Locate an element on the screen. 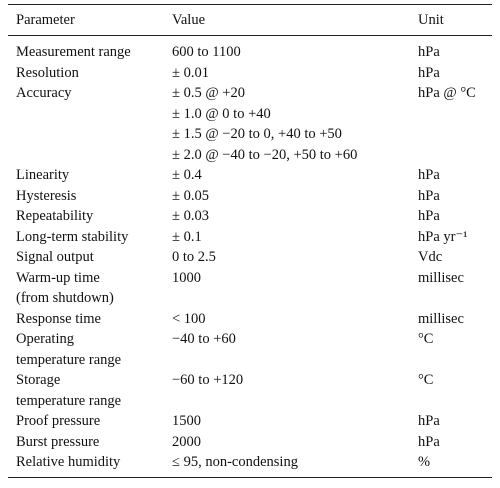 This screenshot has width=500, height=488. parameter-cell: Linearity is located at coordinates (90, 175).